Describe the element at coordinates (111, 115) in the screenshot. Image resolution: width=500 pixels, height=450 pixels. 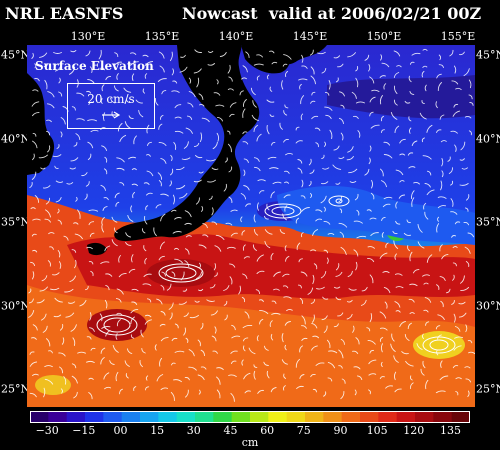
I see `vector-scale-arrow-icon` at that location.